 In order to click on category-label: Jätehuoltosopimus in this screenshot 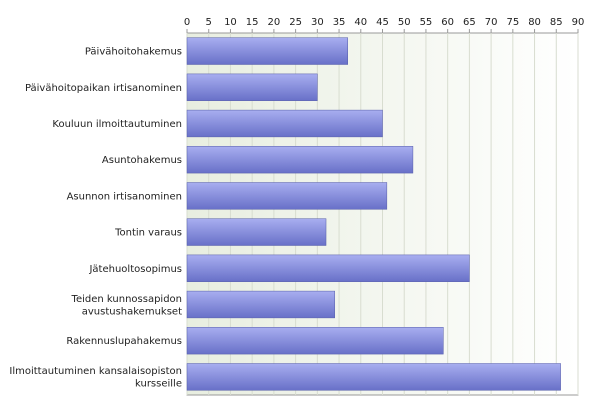, I will do `click(135, 269)`.